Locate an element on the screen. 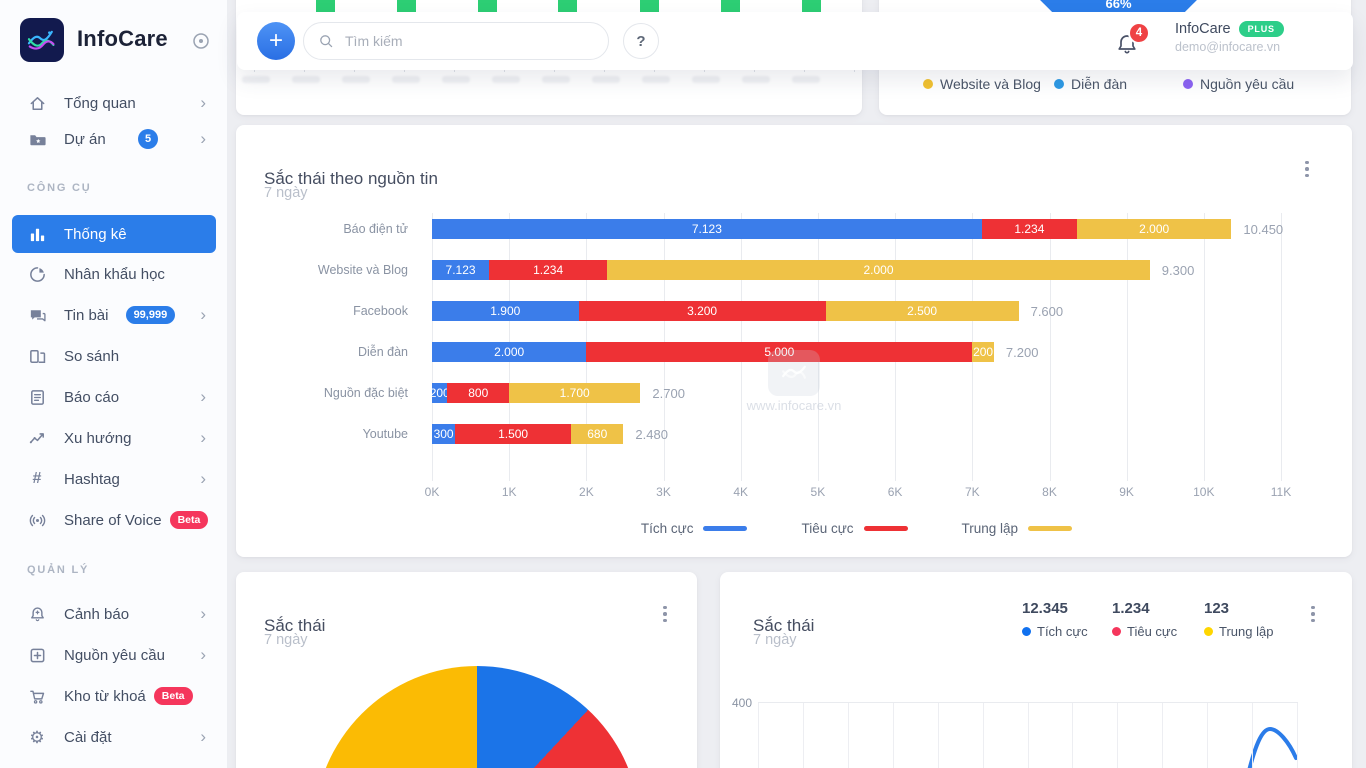 The image size is (1366, 768). sidebar-item-stats: Thống kê is located at coordinates (114, 234).